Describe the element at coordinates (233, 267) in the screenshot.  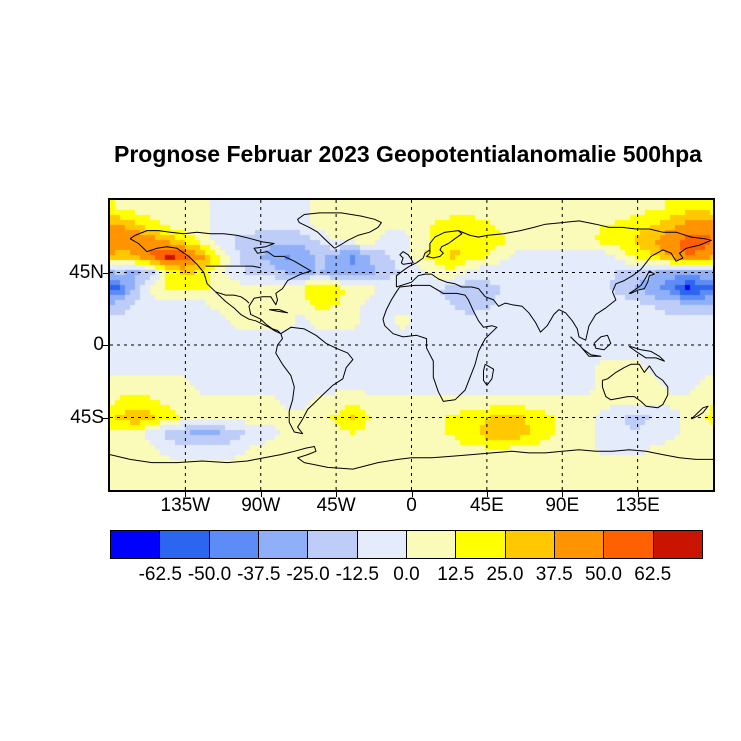
I see `coastline-us-canada-border` at that location.